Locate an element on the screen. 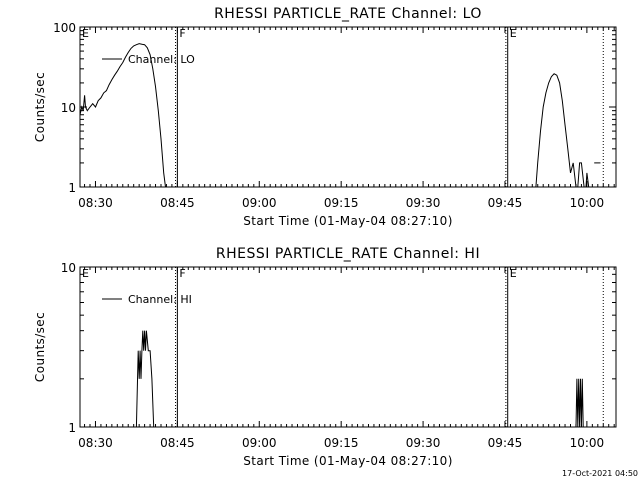 This screenshot has width=640, height=480. chart-title: RHESSI PARTICLE_RATE Channel: HI is located at coordinates (348, 254).